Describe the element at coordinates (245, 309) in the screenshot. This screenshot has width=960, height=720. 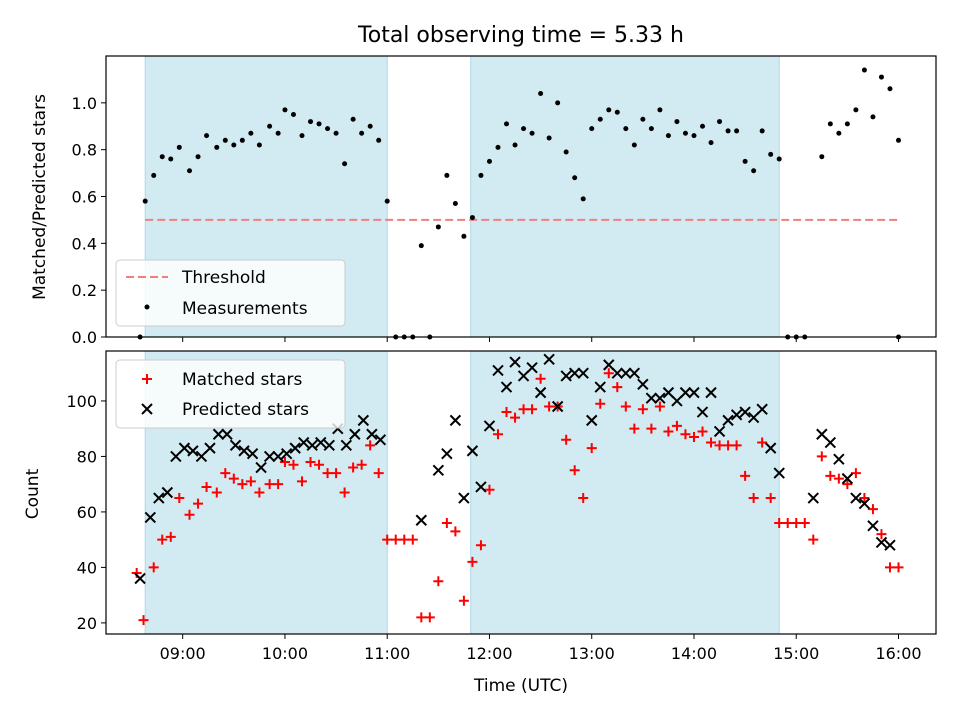
I see `legend-measurements-label: Measurements` at that location.